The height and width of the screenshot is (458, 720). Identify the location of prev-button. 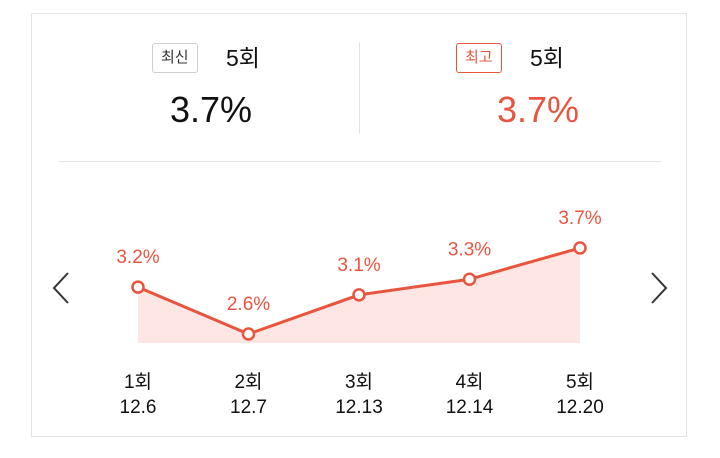
(61, 288).